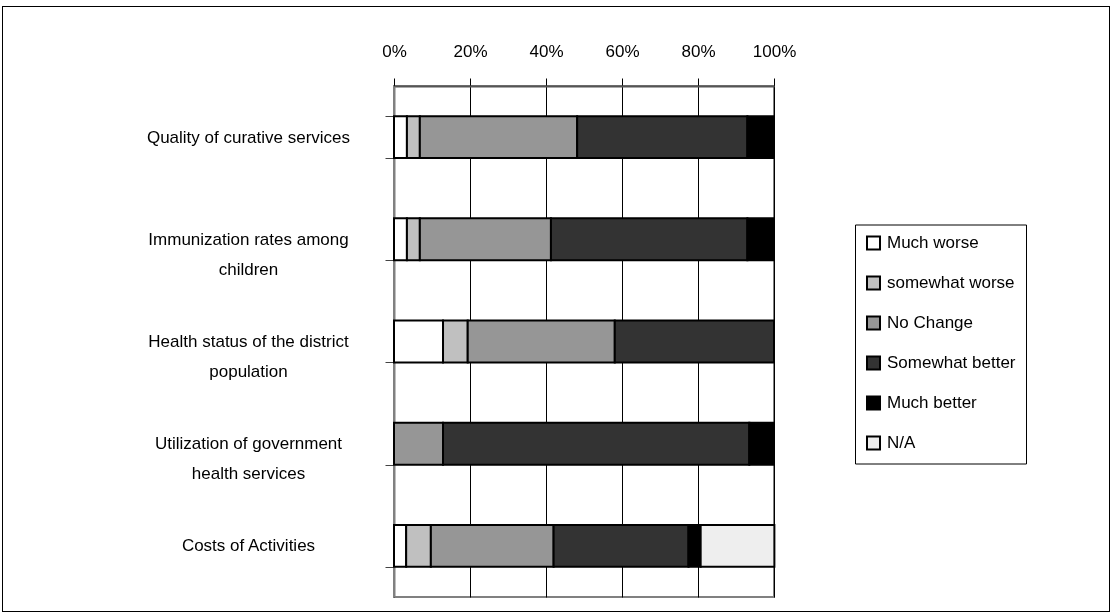 The image size is (1113, 615). What do you see at coordinates (698, 51) in the screenshot?
I see `x-tick-label: 80%` at bounding box center [698, 51].